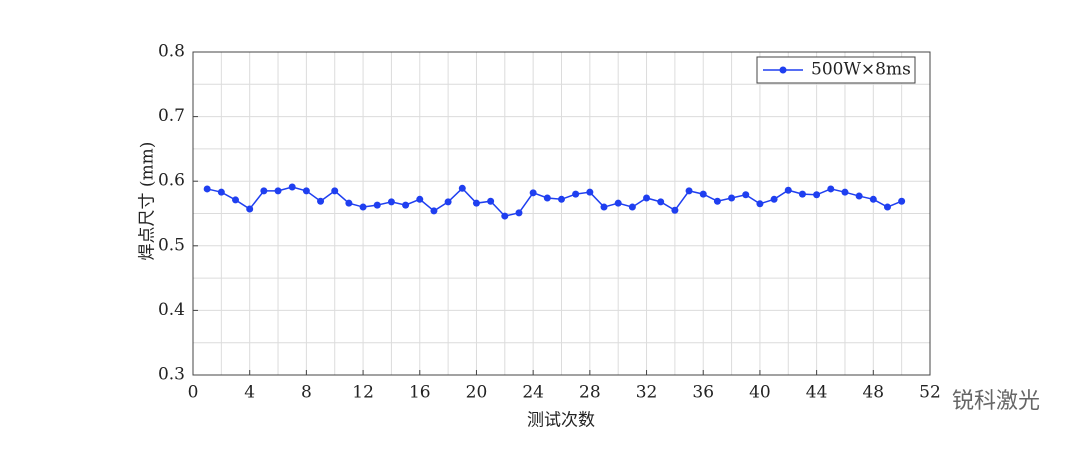  What do you see at coordinates (171, 245) in the screenshot?
I see `y-tick-label: 0.5` at bounding box center [171, 245].